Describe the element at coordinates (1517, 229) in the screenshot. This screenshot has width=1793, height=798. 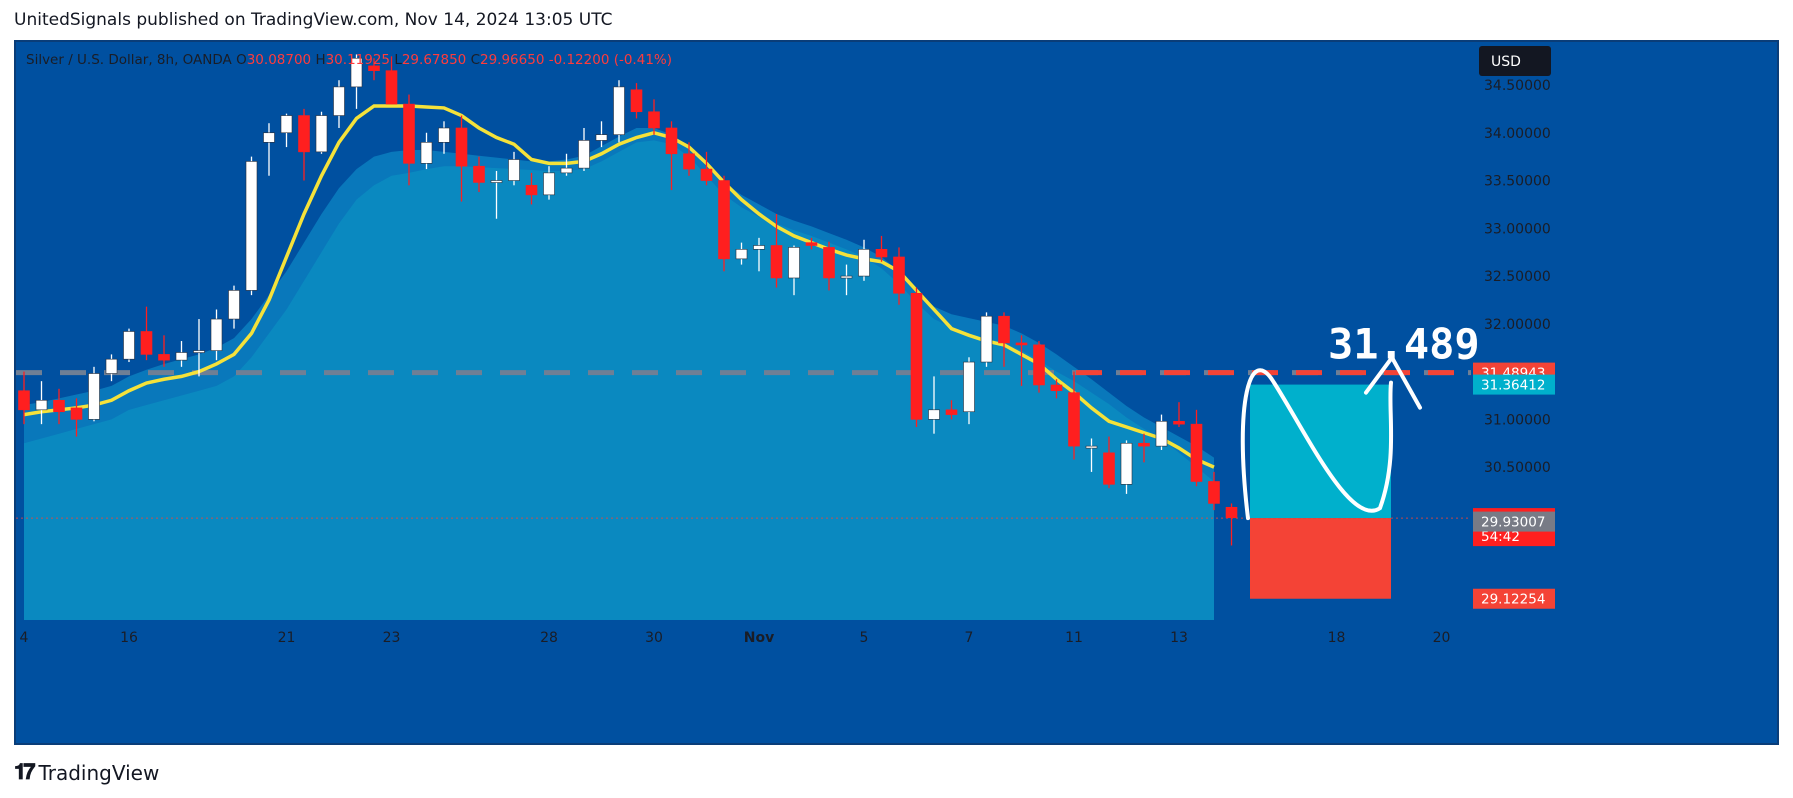
I see `y-tick-label: 33.00000` at that location.